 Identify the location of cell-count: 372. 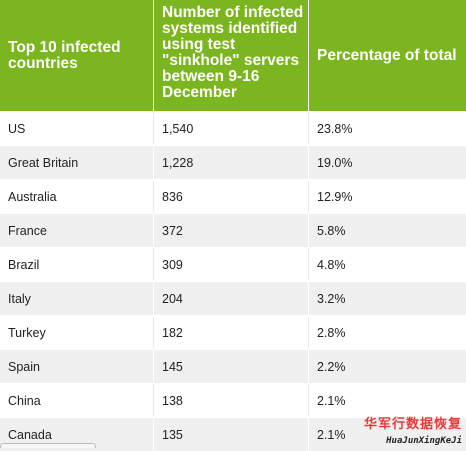
(231, 230).